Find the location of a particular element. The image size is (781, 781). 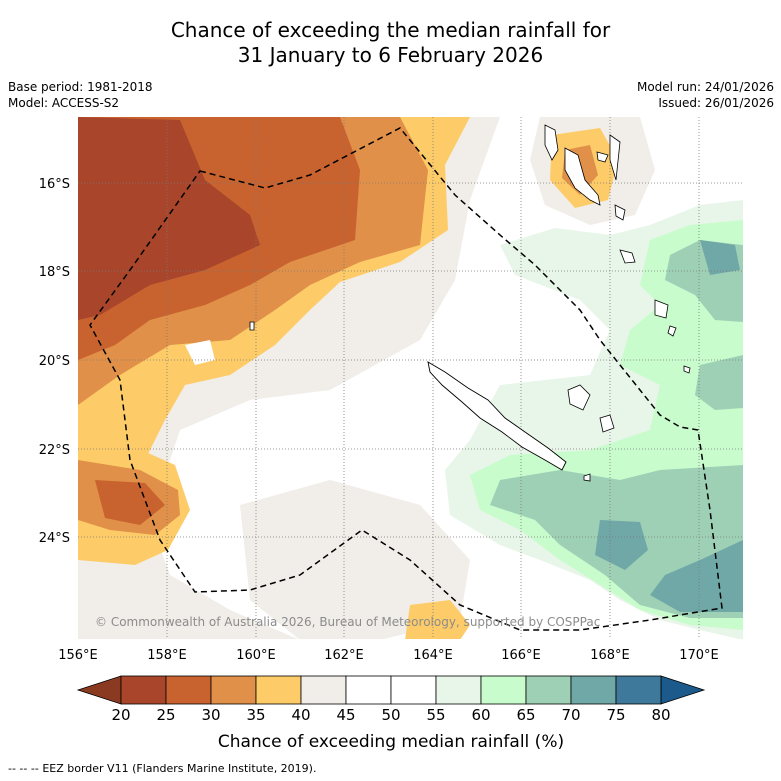

run-info: Model run: 24/01/2026 Issued: 26/01/2026 is located at coordinates (705, 95).